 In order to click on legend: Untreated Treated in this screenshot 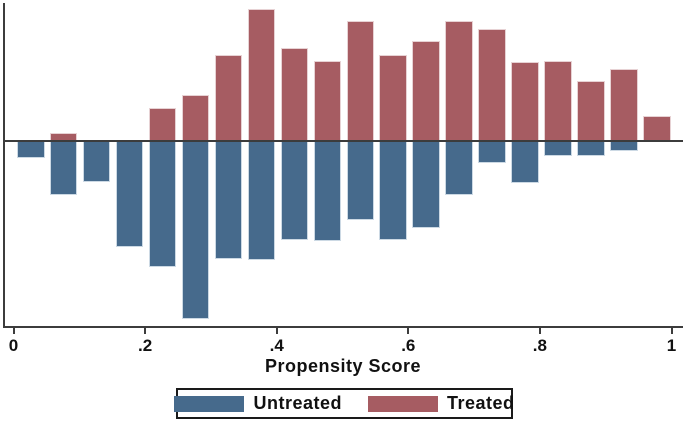, I will do `click(344, 403)`.